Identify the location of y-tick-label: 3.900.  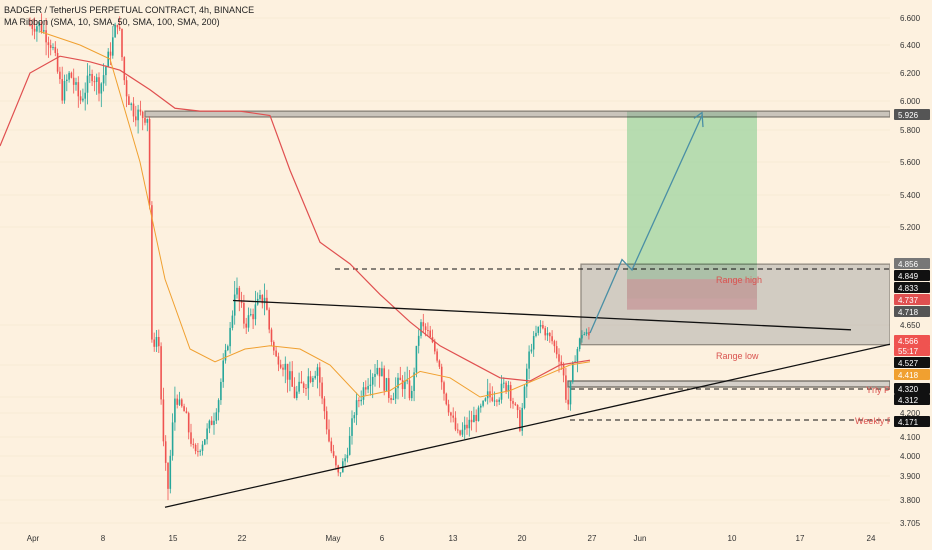
(910, 476).